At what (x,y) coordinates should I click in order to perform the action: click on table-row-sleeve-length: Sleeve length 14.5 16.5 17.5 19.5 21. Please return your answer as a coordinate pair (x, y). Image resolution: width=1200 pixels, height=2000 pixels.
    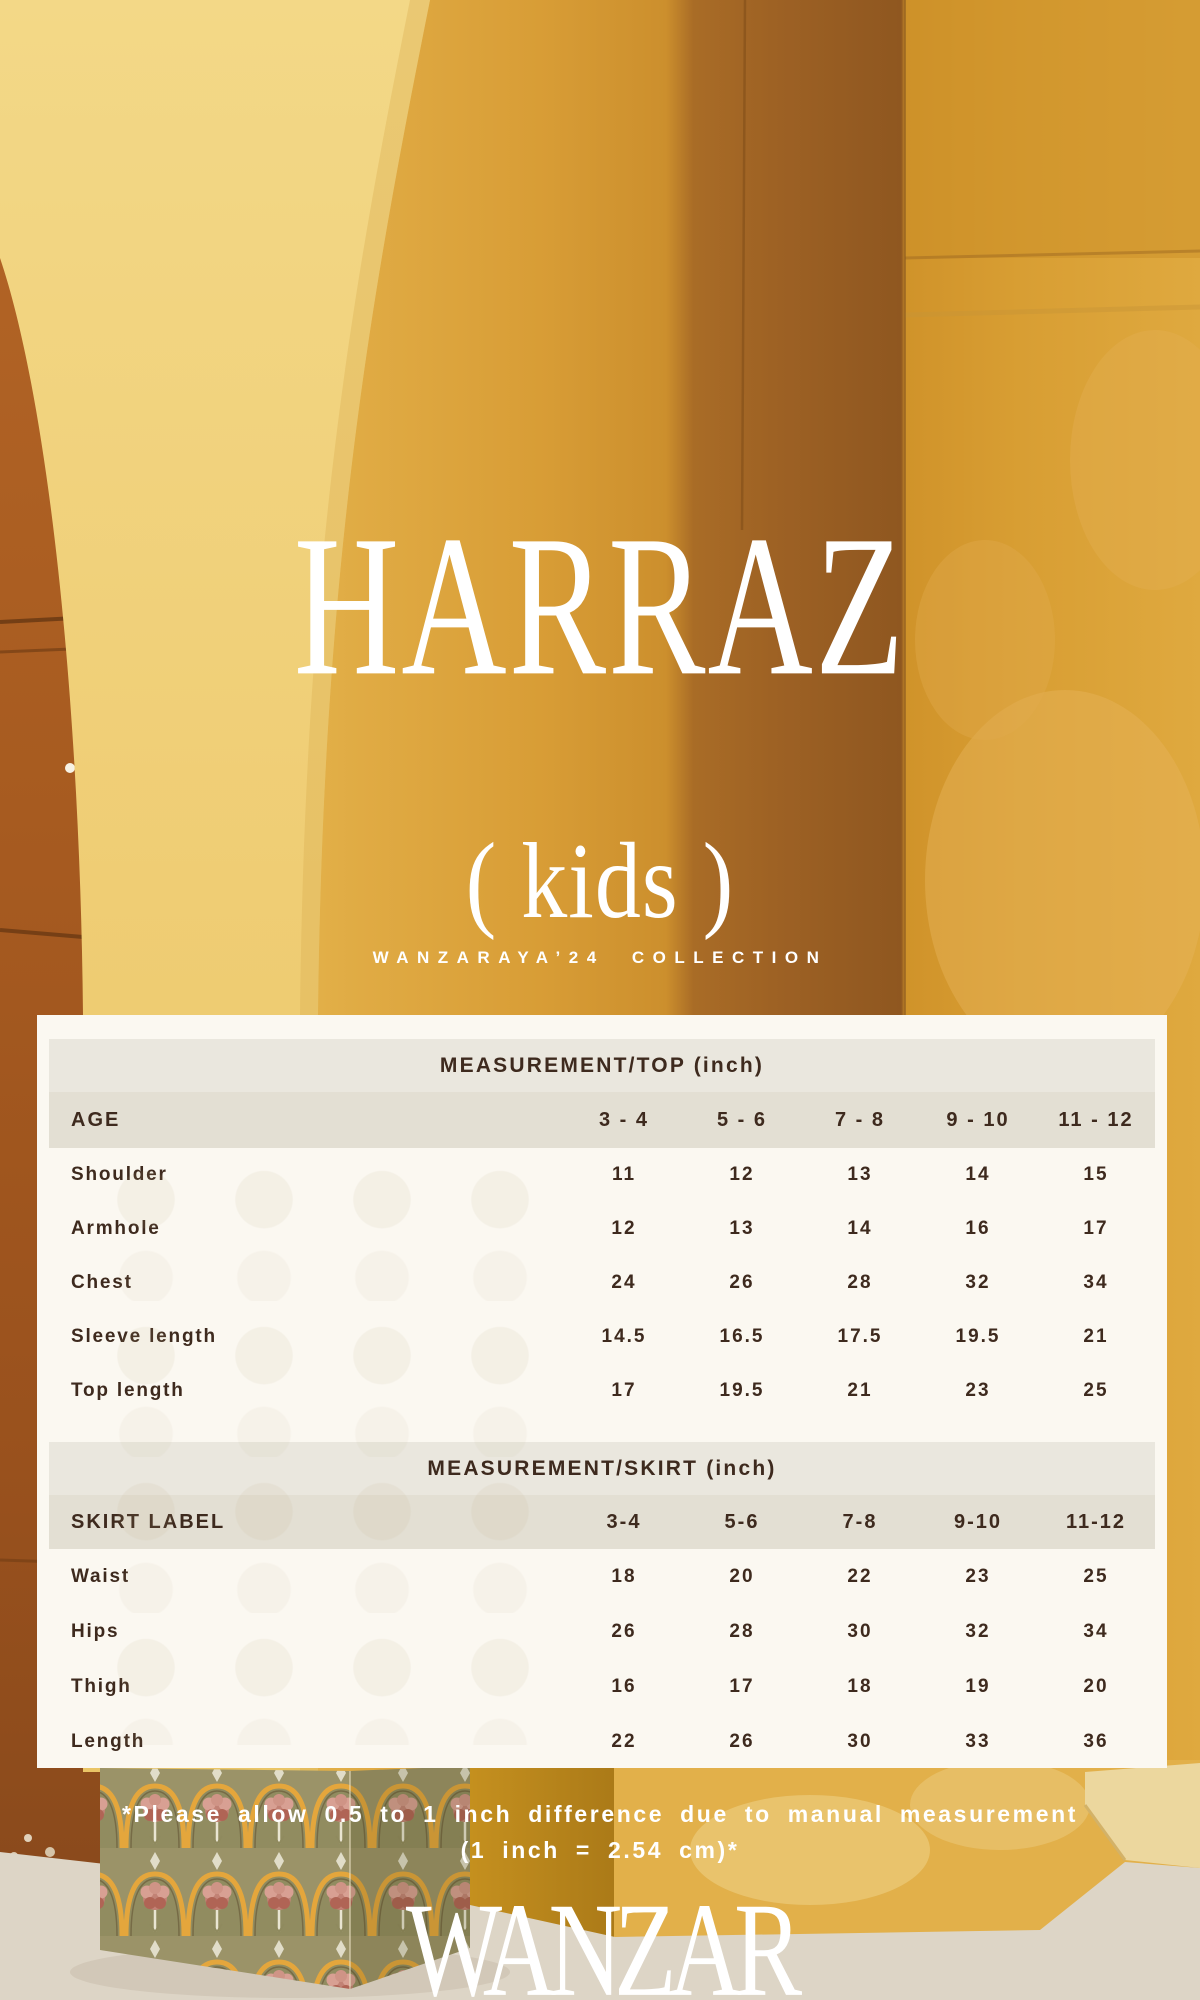
    Looking at the image, I should click on (602, 1337).